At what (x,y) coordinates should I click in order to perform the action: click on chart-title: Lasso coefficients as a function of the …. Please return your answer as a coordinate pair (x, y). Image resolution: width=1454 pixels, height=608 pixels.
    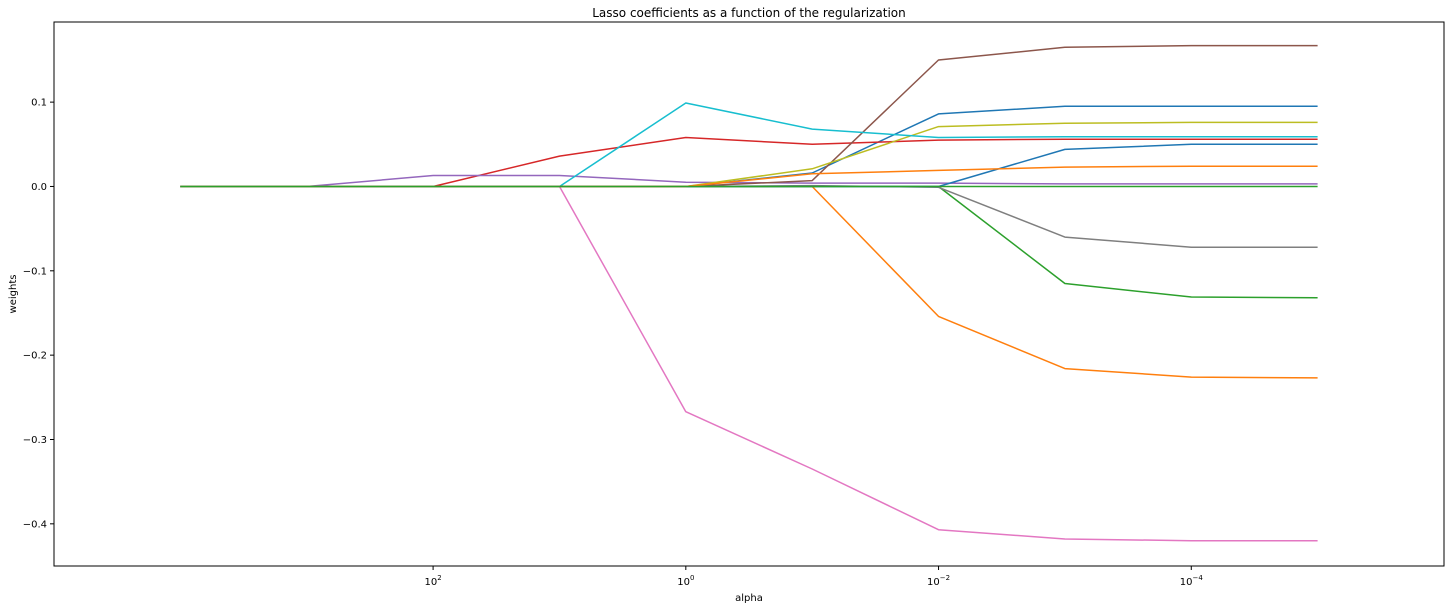
    Looking at the image, I should click on (749, 13).